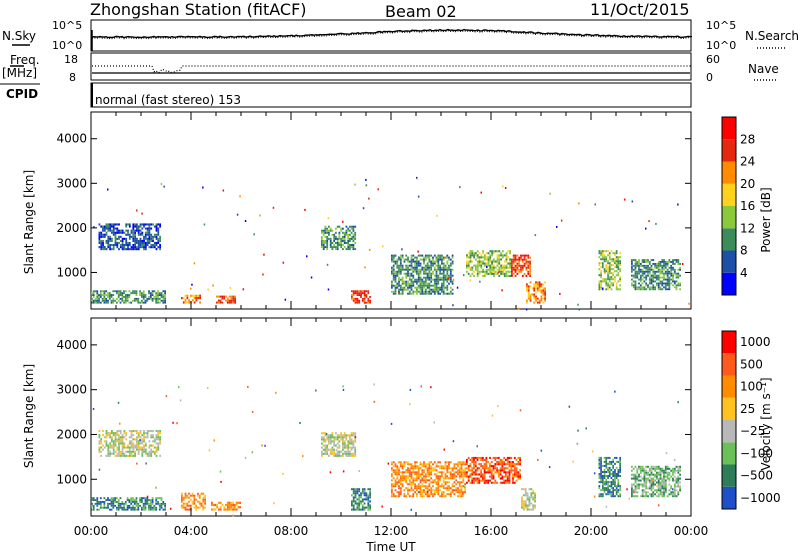 Image resolution: width=800 pixels, height=554 pixels. What do you see at coordinates (729, 150) in the screenshot?
I see `power-colorbar-segment` at bounding box center [729, 150].